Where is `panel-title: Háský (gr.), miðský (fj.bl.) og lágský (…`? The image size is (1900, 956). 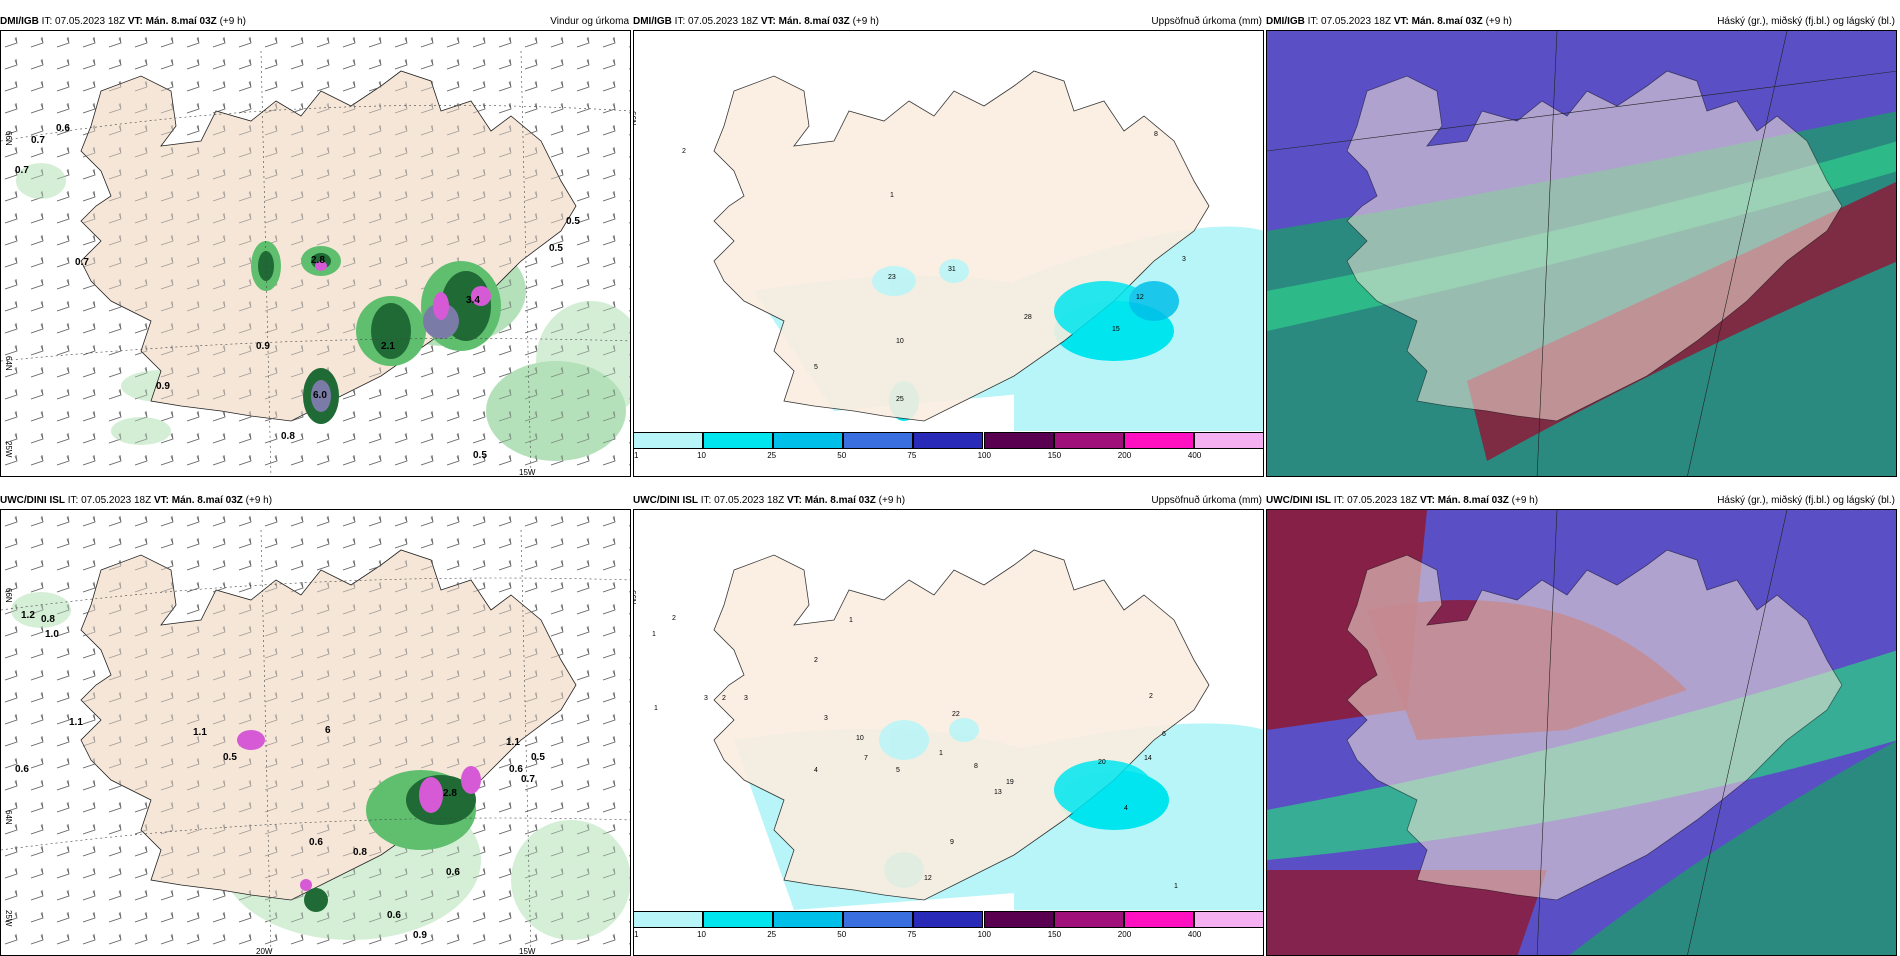
panel-title: Háský (gr.), miðský (fj.bl.) og lágský (… is located at coordinates (1806, 21).